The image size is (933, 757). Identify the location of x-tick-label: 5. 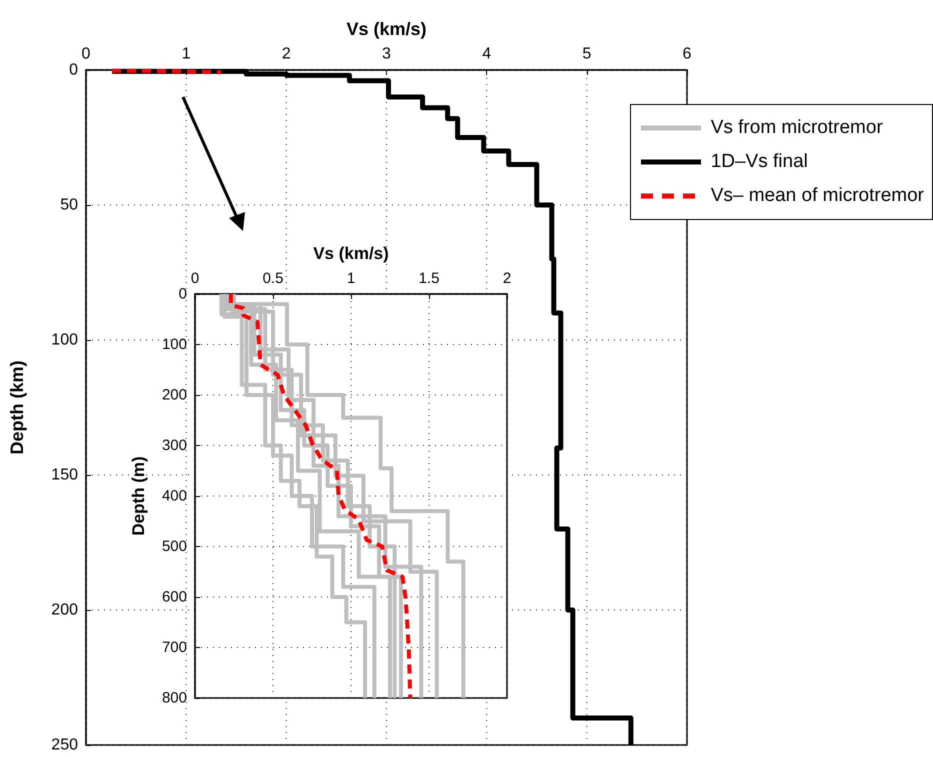
(587, 54).